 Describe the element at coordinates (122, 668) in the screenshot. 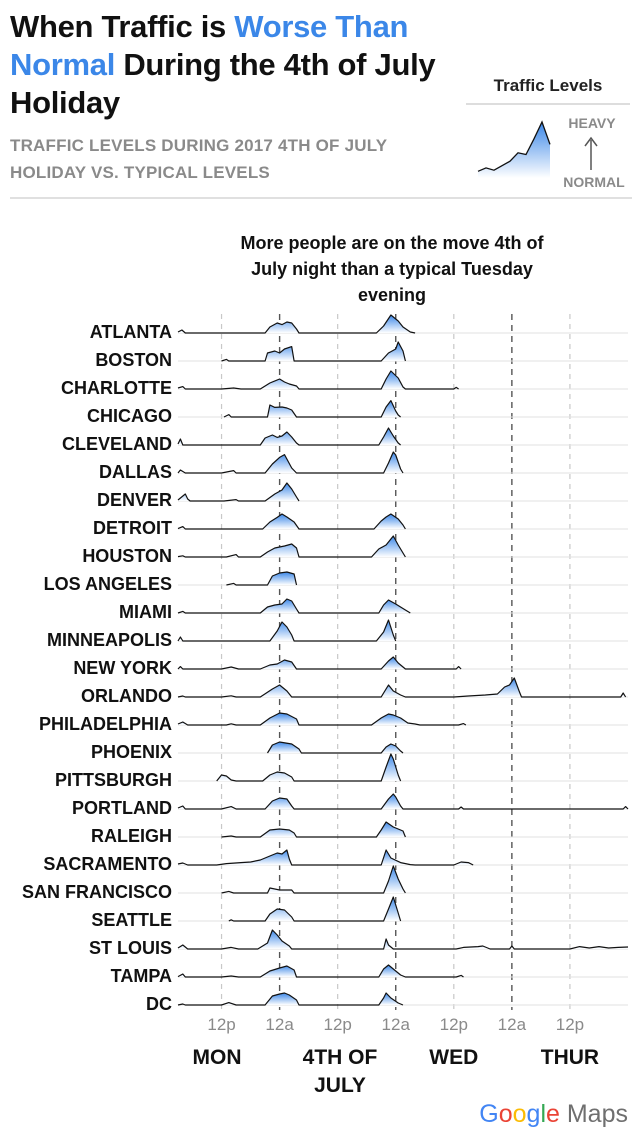

I see `city-label-new-york: NEW YORK` at that location.